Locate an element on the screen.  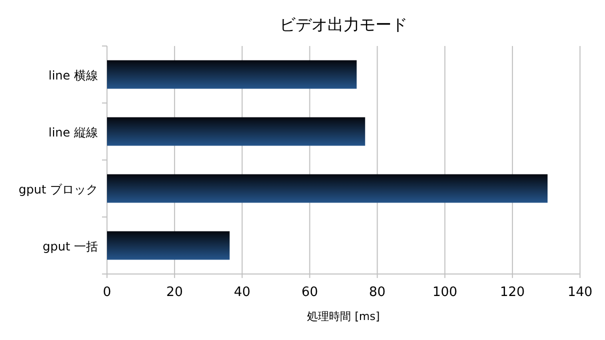
x-tick-label: 80 is located at coordinates (377, 292).